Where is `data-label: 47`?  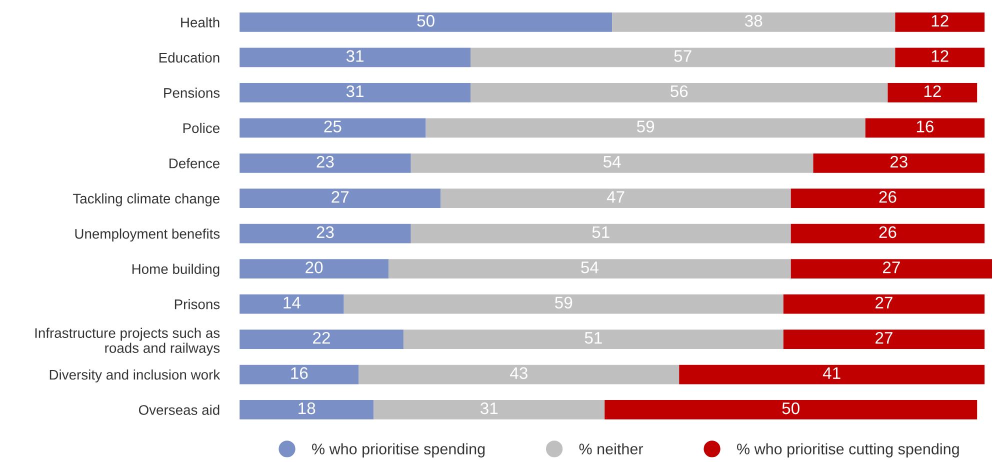
data-label: 47 is located at coordinates (615, 197).